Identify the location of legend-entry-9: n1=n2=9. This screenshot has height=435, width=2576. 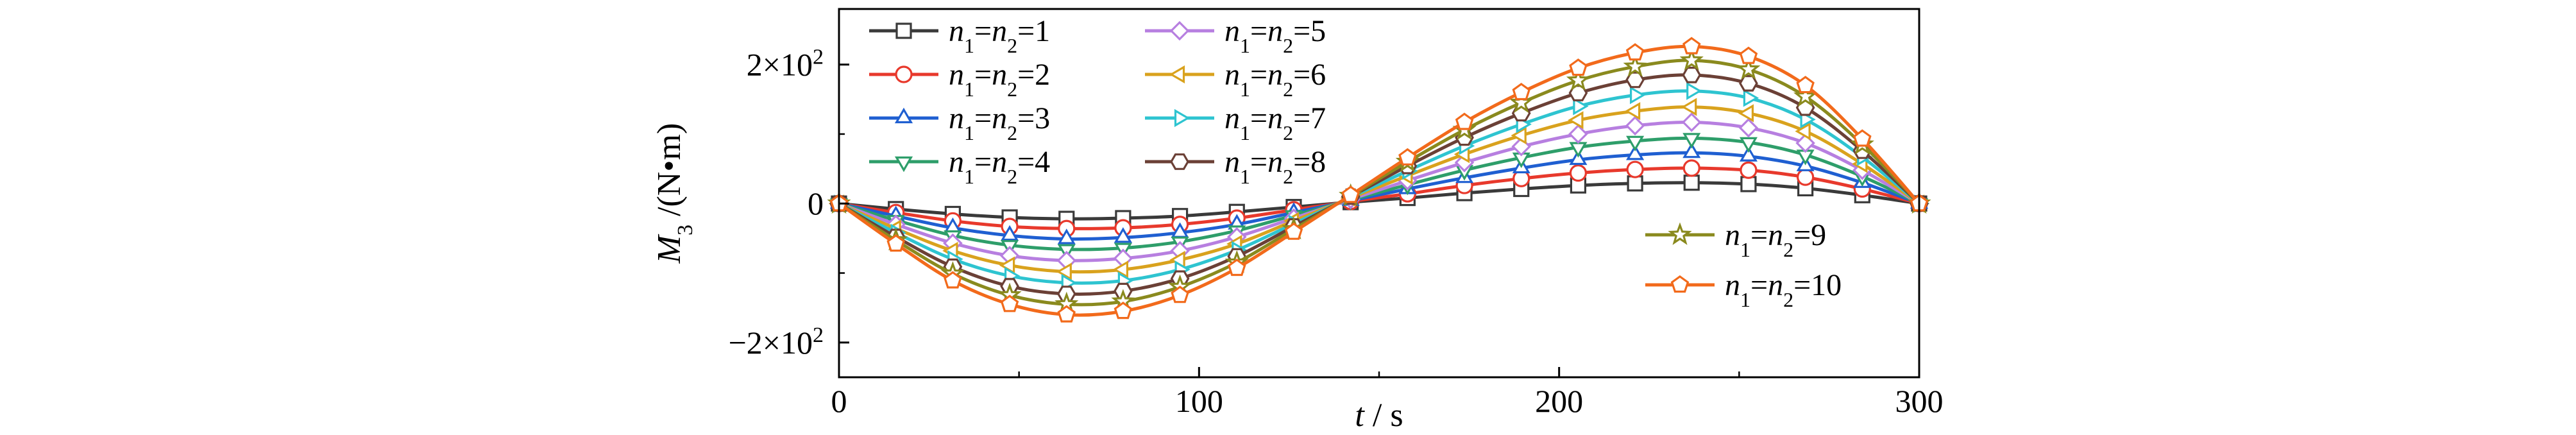
(1735, 239).